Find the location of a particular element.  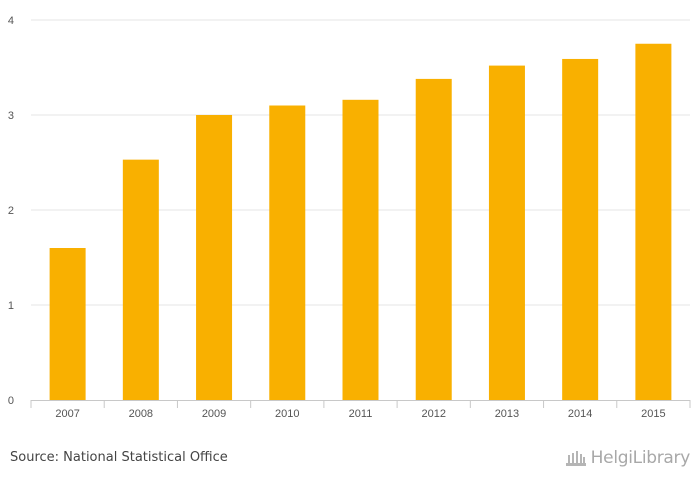

x-tick-label-2009: 2009 is located at coordinates (214, 414).